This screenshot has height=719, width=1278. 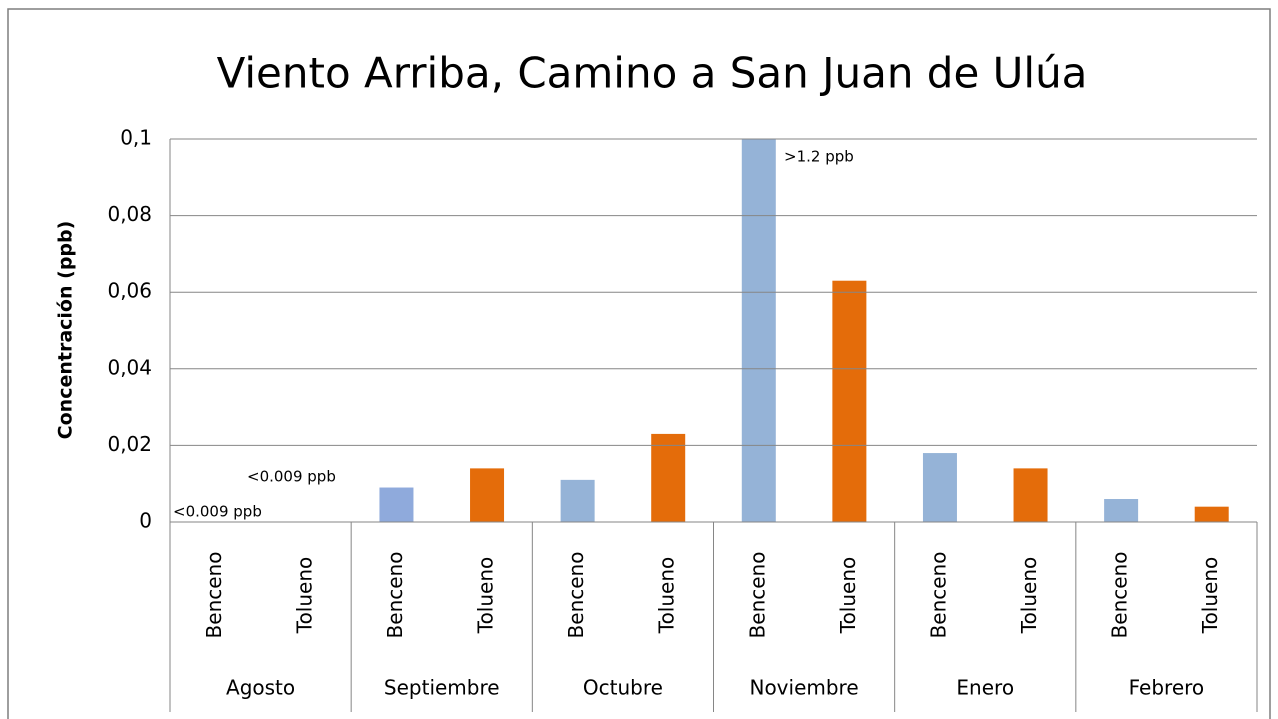 What do you see at coordinates (129, 444) in the screenshot?
I see `y-tick-label: 0,02` at bounding box center [129, 444].